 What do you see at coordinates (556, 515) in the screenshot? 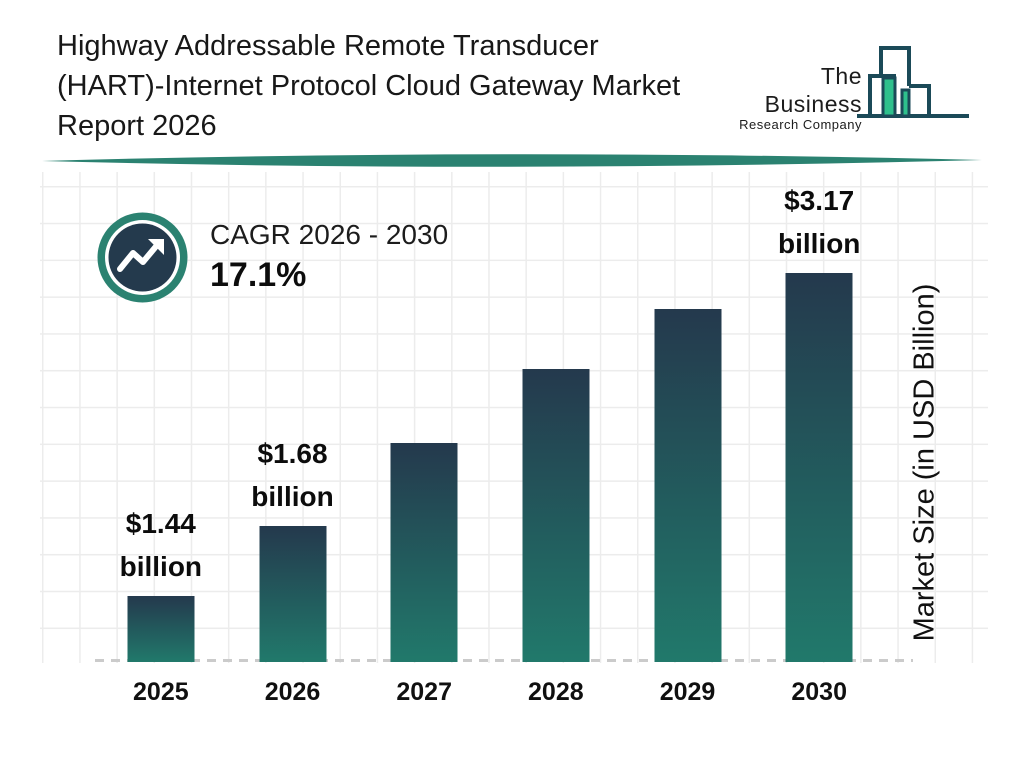
I see `bar-2028` at bounding box center [556, 515].